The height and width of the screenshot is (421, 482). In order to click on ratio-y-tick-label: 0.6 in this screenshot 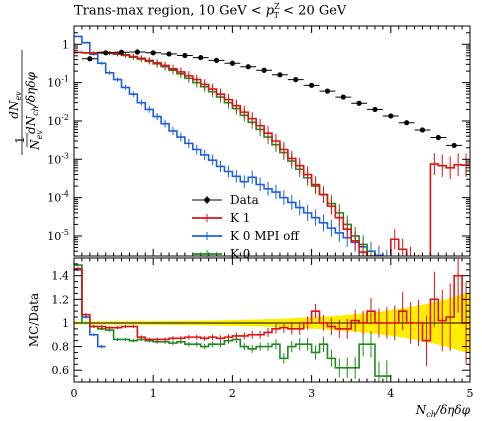, I will do `click(61, 370)`.